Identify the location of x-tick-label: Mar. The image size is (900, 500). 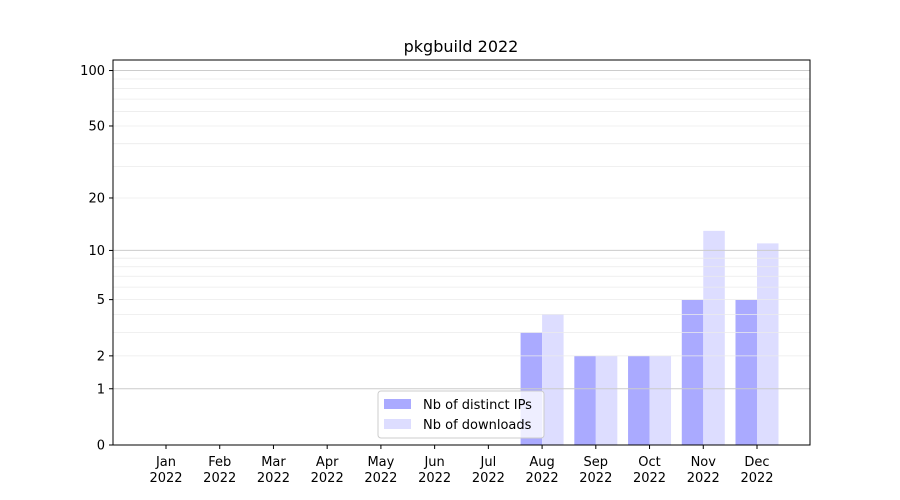
(273, 462).